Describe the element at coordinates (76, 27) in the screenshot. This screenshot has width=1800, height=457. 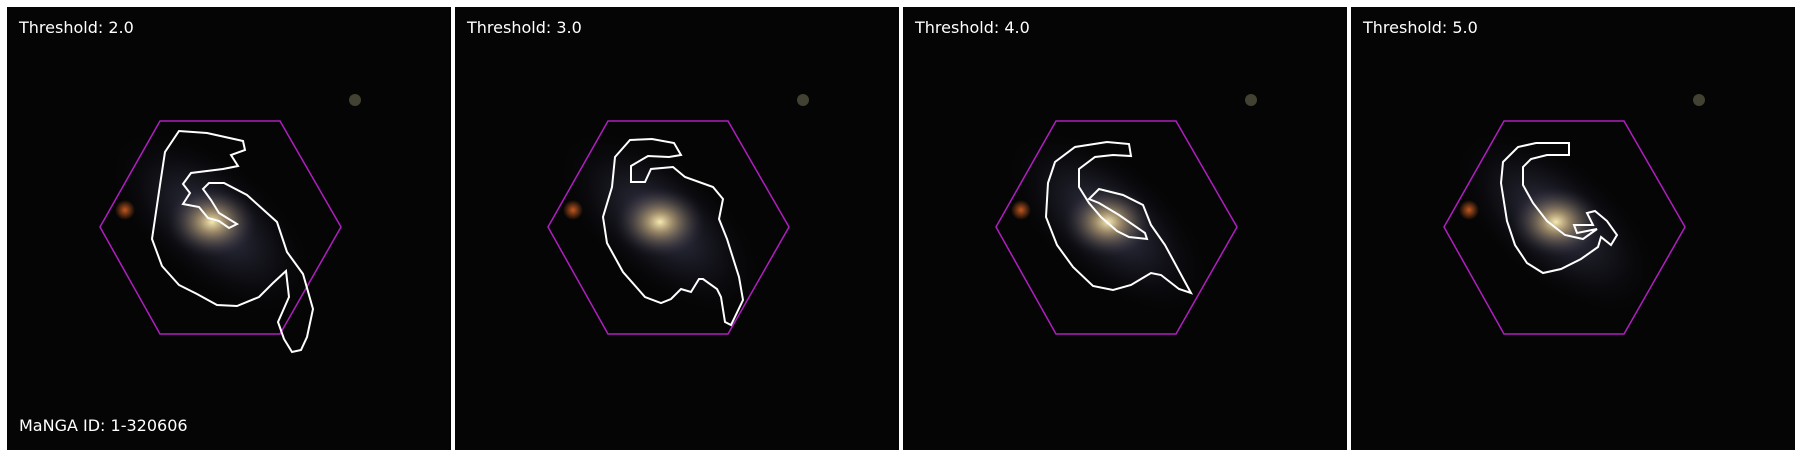
I see `threshold-label: Threshold: 2.0` at that location.